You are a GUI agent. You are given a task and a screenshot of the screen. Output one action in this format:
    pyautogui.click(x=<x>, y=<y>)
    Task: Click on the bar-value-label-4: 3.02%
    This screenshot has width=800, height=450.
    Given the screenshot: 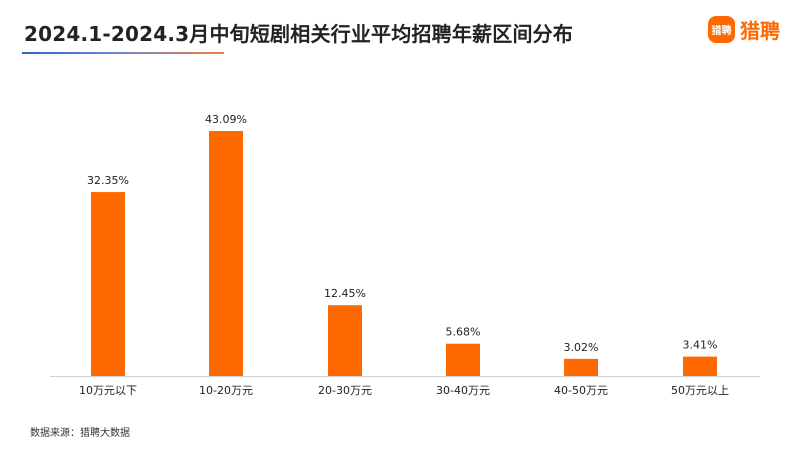 What is the action you would take?
    pyautogui.click(x=581, y=347)
    